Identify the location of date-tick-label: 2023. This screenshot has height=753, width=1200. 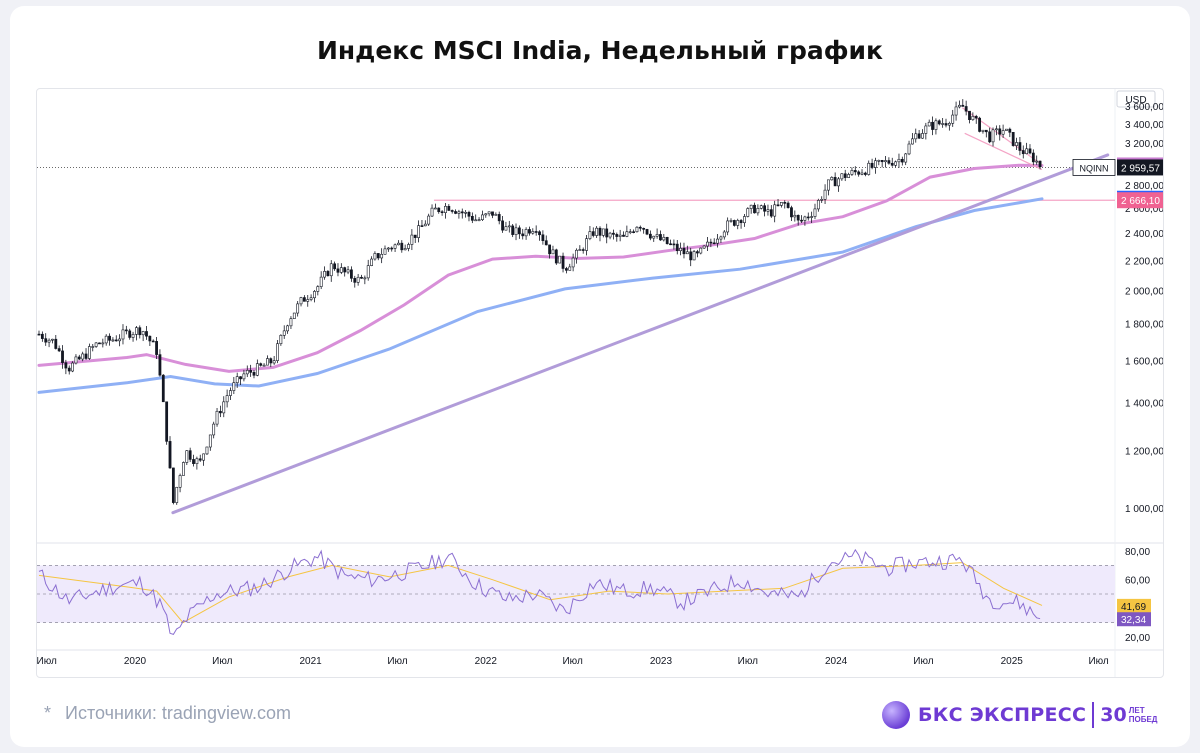
(661, 661).